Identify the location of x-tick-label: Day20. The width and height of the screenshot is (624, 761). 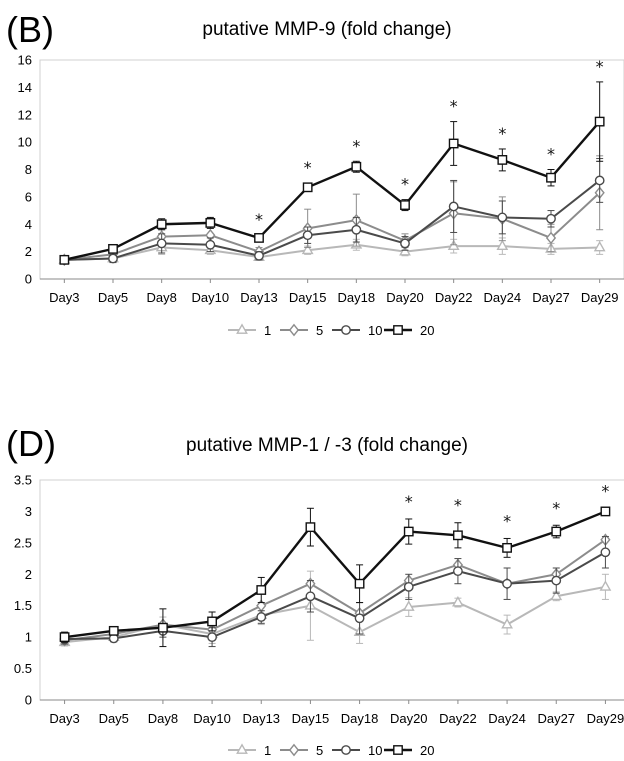
(405, 297).